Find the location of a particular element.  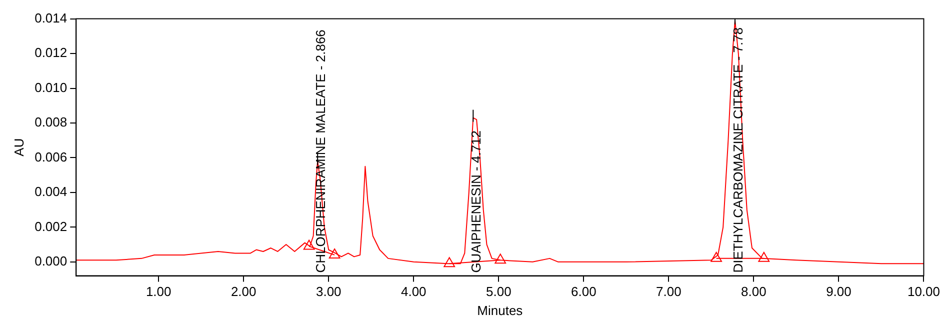

x-tick-label: 3.00 is located at coordinates (329, 292).